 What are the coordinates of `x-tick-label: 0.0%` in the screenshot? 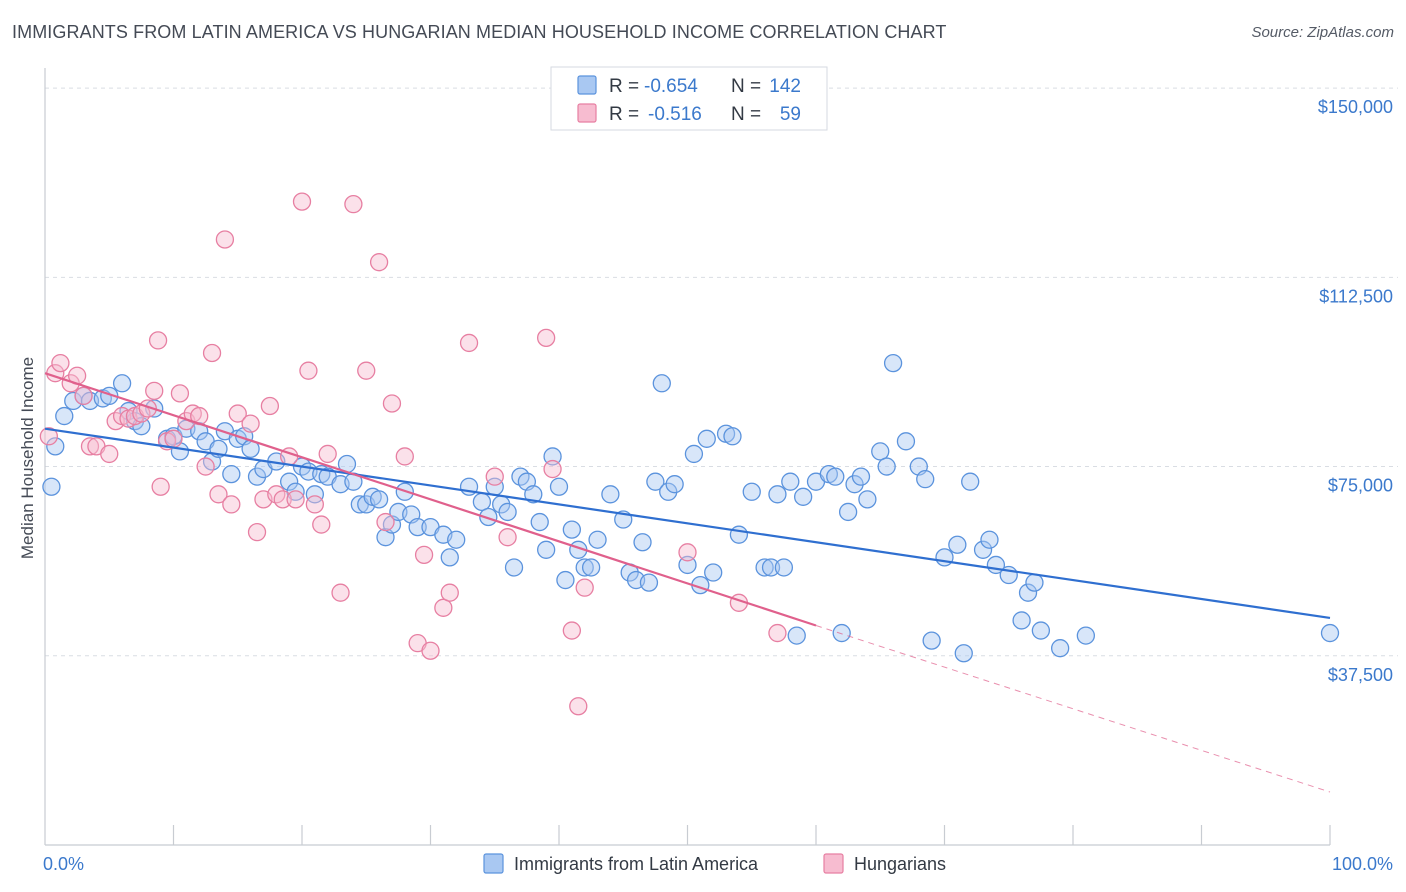 It's located at (63, 864).